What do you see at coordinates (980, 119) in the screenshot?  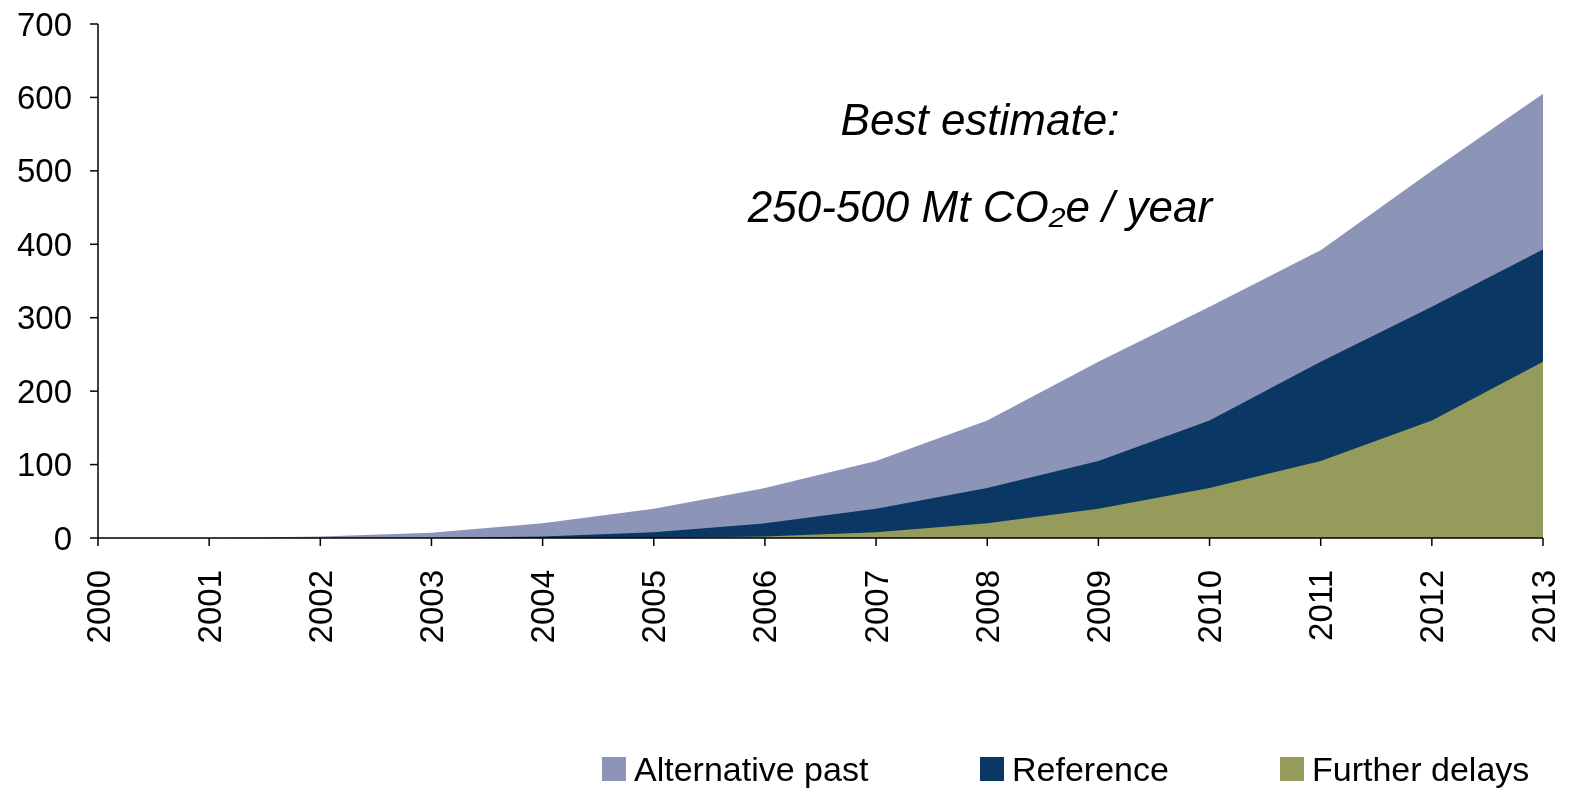 I see `annotation: Best estimate:` at bounding box center [980, 119].